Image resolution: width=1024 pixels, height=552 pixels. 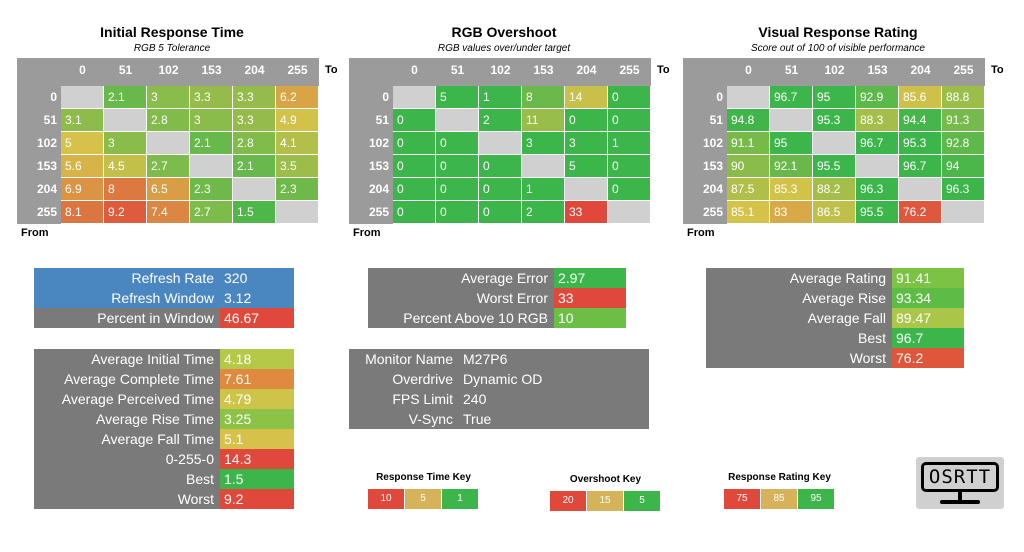 I want to click on heatmap-cell: 5.6, so click(x=82, y=166).